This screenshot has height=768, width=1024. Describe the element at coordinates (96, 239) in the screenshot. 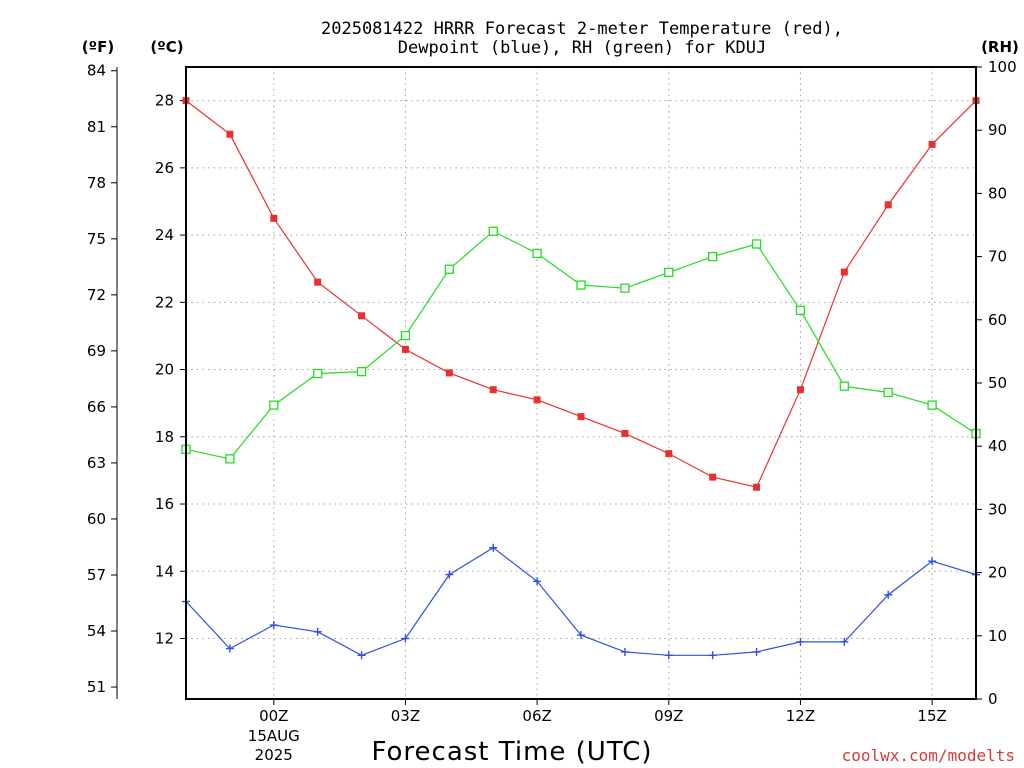

I see `fahrenheit-tick-label: 75` at that location.